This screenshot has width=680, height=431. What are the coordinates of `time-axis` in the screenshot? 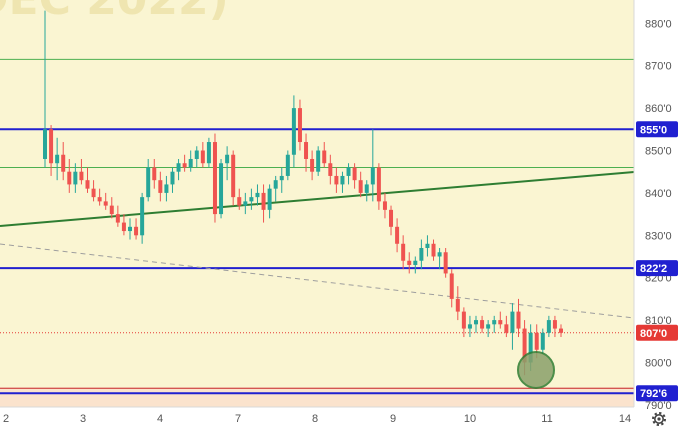 It's located at (317, 419).